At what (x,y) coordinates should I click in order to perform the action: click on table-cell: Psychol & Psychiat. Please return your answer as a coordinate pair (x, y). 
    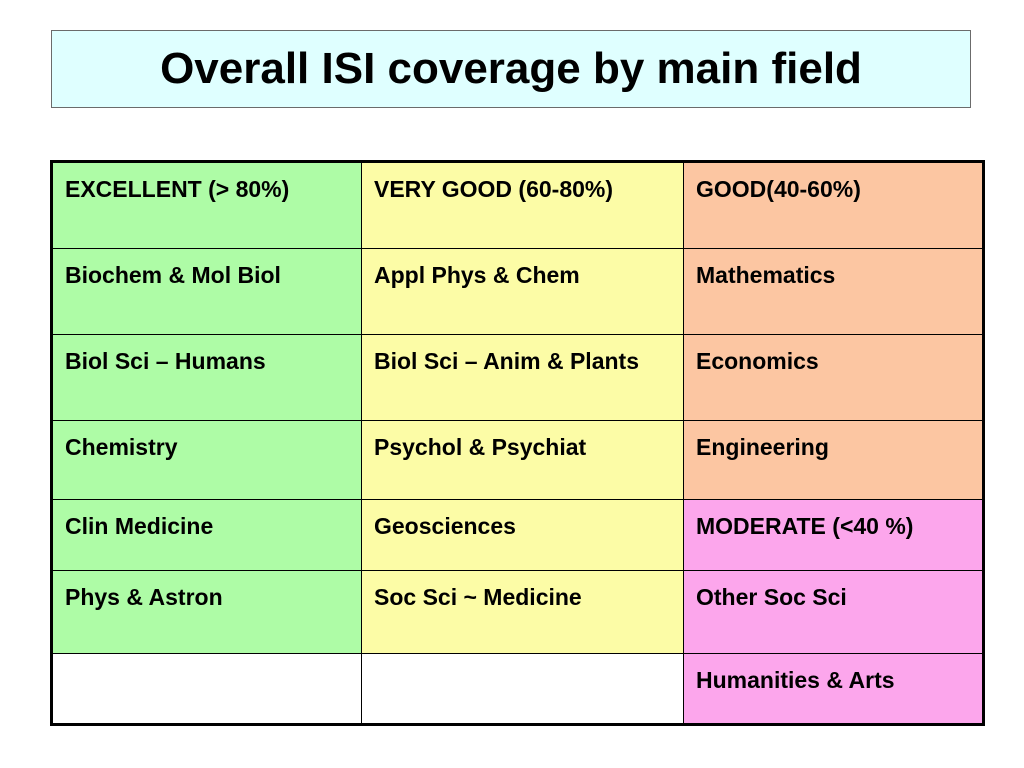
    Looking at the image, I should click on (522, 460).